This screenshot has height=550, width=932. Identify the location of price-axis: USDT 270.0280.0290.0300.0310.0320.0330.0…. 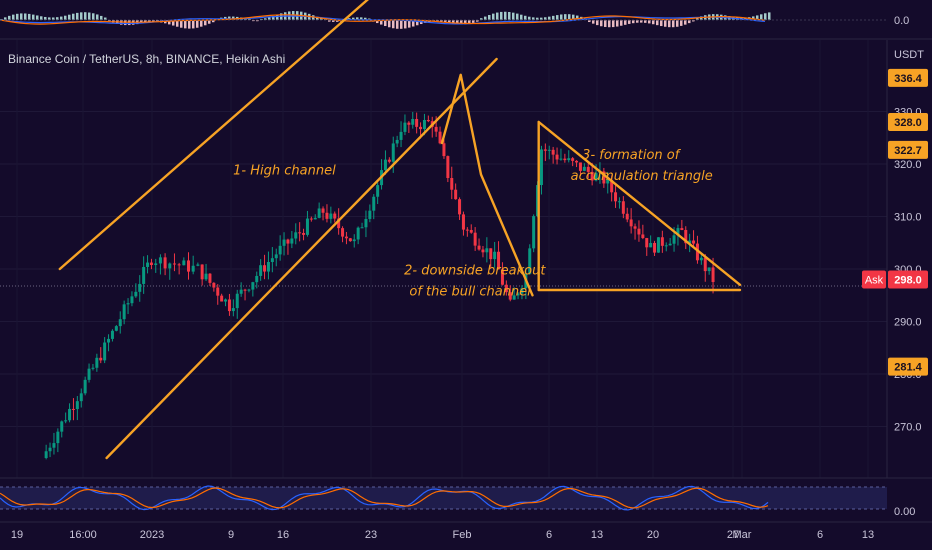
(895, 259).